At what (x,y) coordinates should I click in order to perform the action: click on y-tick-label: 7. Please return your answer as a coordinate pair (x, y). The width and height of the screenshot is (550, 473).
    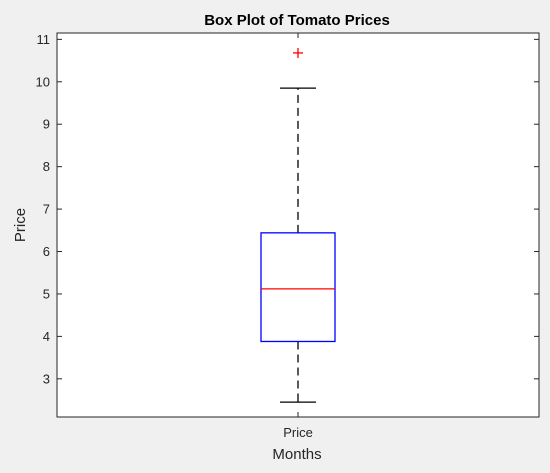
    Looking at the image, I should click on (46, 209).